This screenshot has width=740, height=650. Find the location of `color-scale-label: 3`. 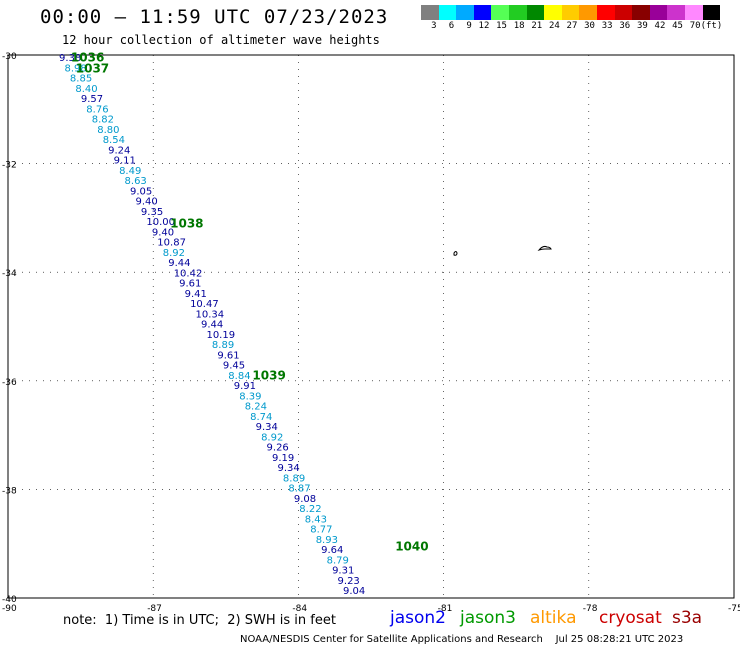

color-scale-label: 3 is located at coordinates (434, 26).